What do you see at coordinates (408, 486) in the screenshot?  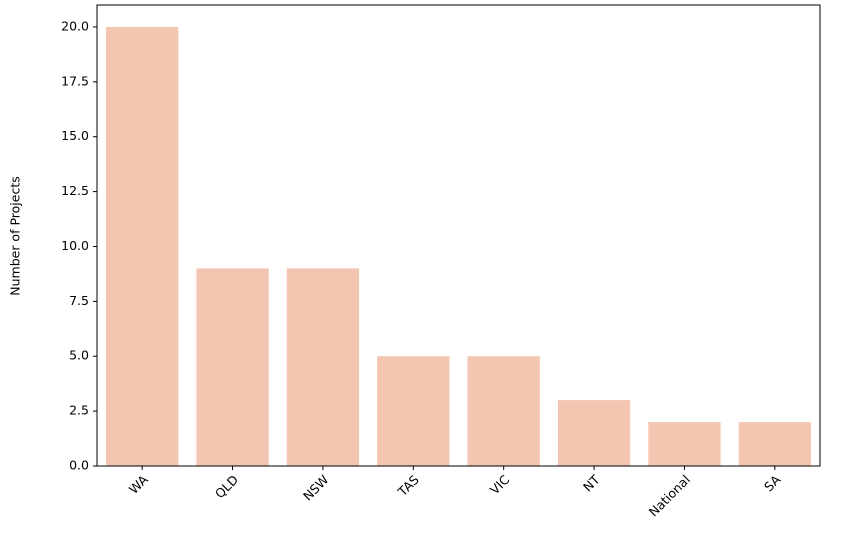 I see `x-tick-label: TAS` at bounding box center [408, 486].